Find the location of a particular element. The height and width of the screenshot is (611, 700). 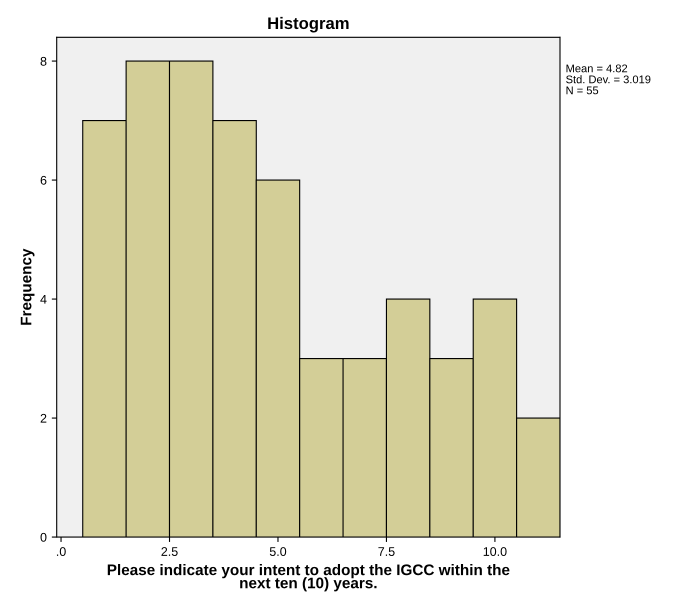

x-tick-label: .0 is located at coordinates (61, 551).